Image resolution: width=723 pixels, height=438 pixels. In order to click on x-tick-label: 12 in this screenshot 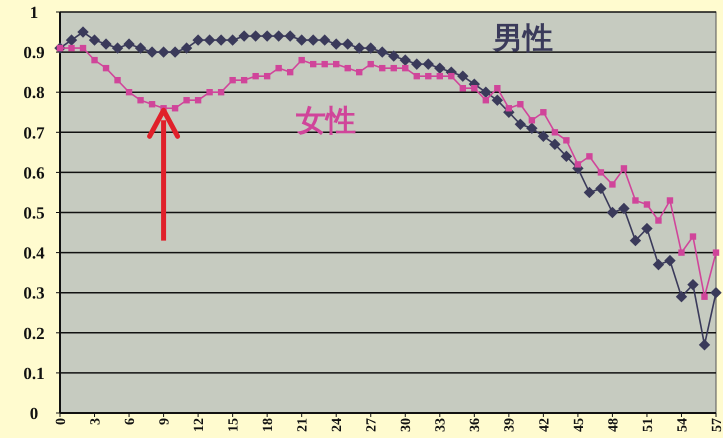, I will do `click(200, 425)`.